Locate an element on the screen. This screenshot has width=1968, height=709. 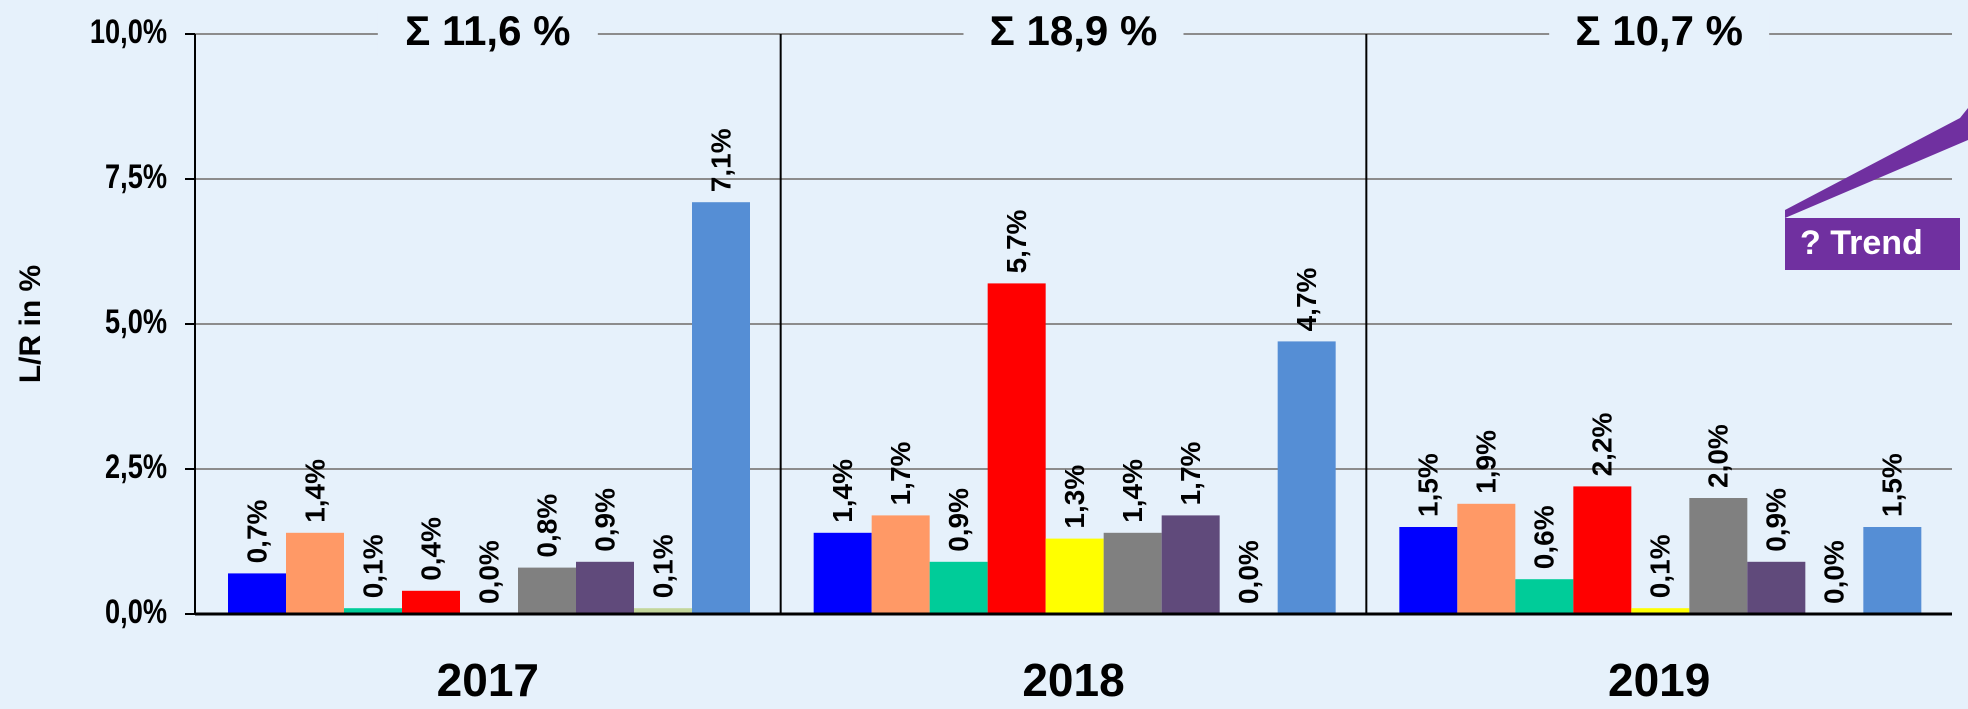
x-tick-label: 2017 is located at coordinates (488, 680).